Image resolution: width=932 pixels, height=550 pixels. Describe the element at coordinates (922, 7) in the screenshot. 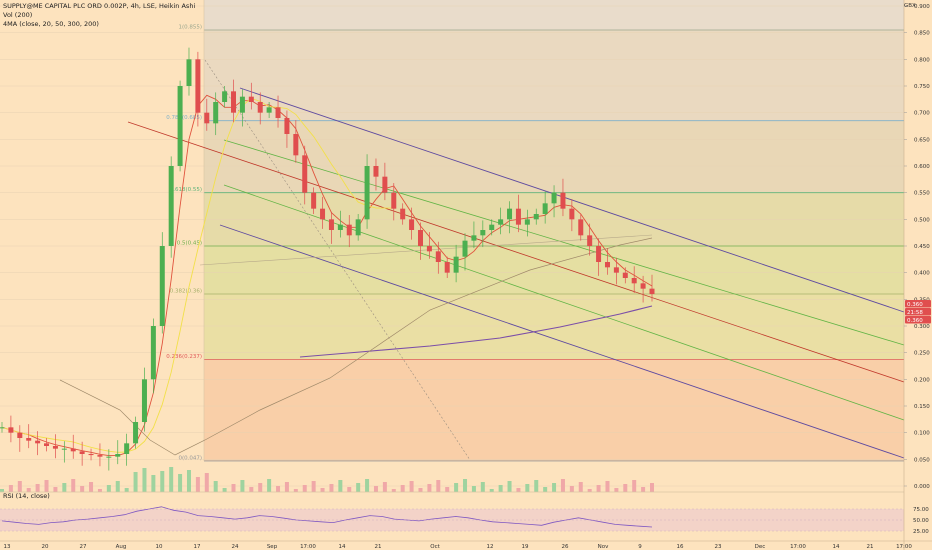

I see `y-tick-label: 0.900` at that location.